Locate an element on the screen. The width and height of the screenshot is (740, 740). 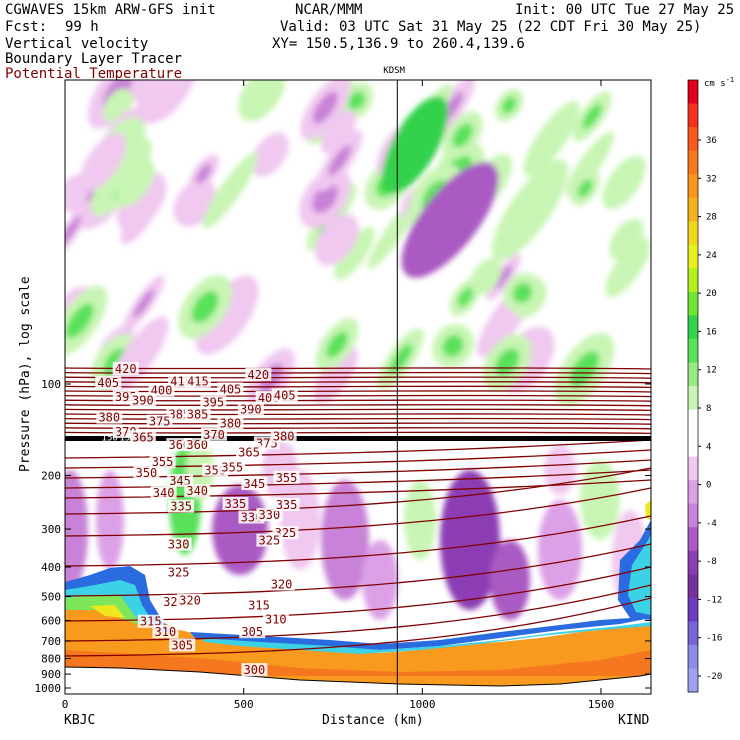
theta-label: 375 is located at coordinates (160, 422).